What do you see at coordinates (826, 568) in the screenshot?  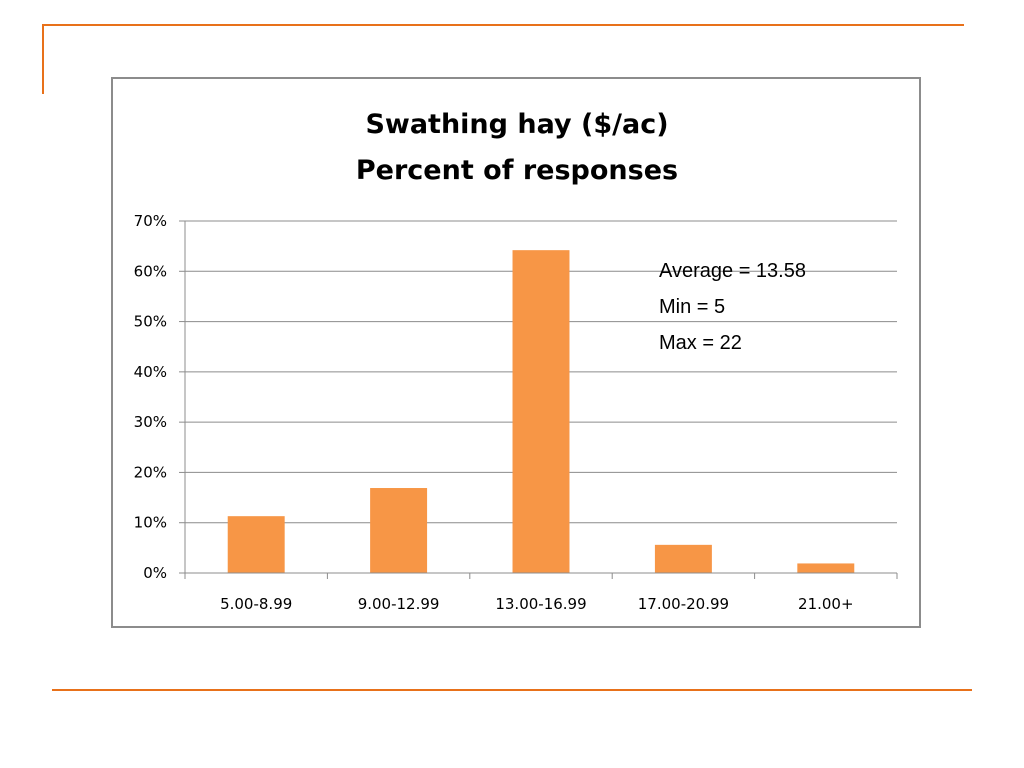 I see `bar-21.00+` at bounding box center [826, 568].